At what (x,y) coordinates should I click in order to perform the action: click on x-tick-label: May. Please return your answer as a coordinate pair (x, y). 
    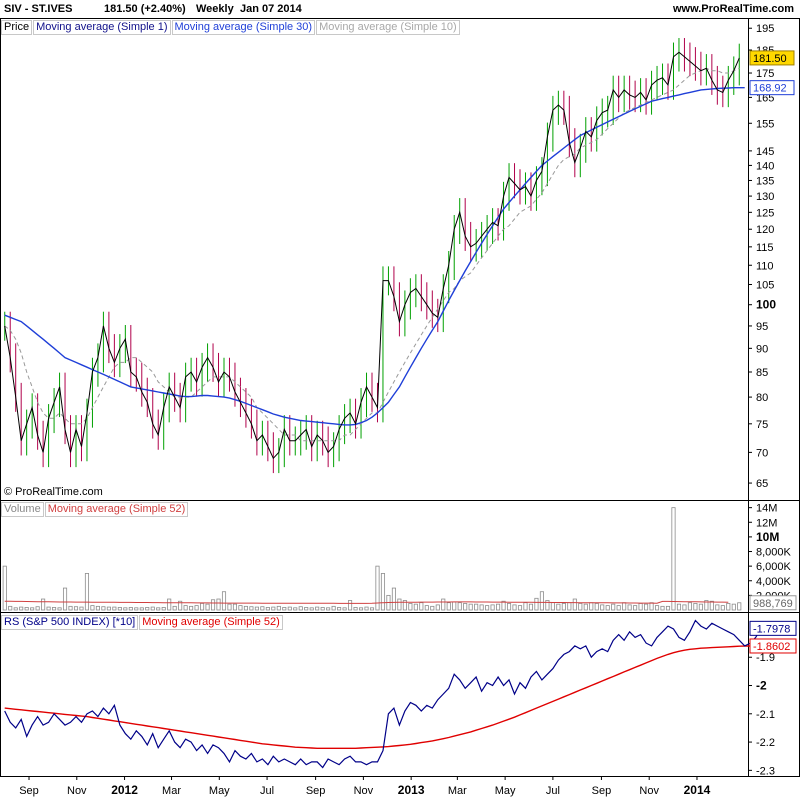
    Looking at the image, I should click on (219, 791).